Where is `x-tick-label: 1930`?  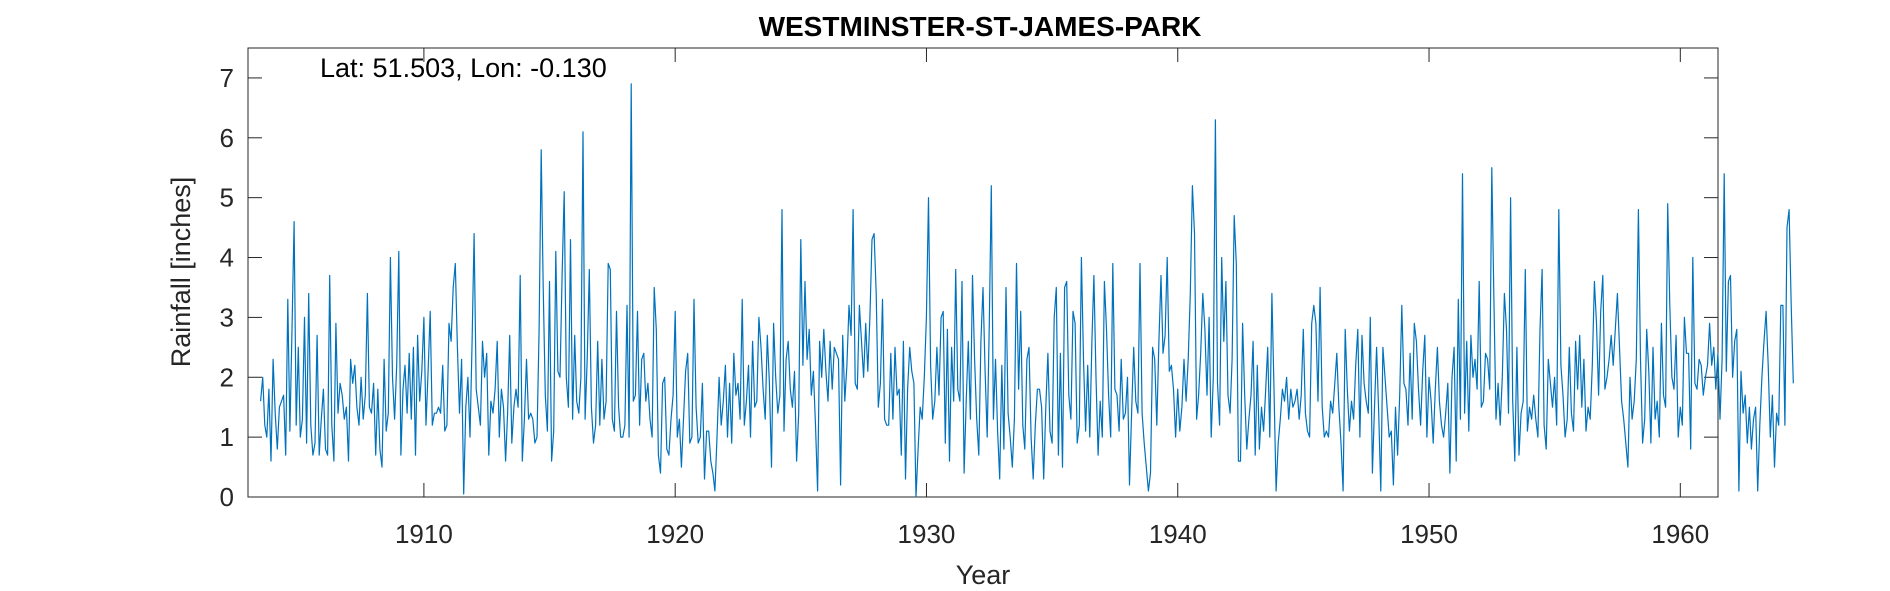
x-tick-label: 1930 is located at coordinates (927, 534).